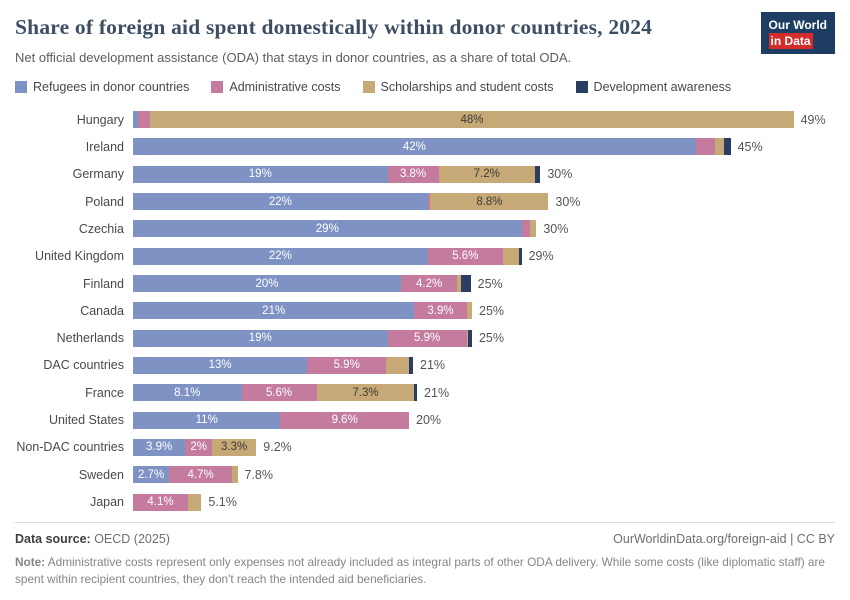  Describe the element at coordinates (433, 365) in the screenshot. I see `total-label: 21%` at that location.